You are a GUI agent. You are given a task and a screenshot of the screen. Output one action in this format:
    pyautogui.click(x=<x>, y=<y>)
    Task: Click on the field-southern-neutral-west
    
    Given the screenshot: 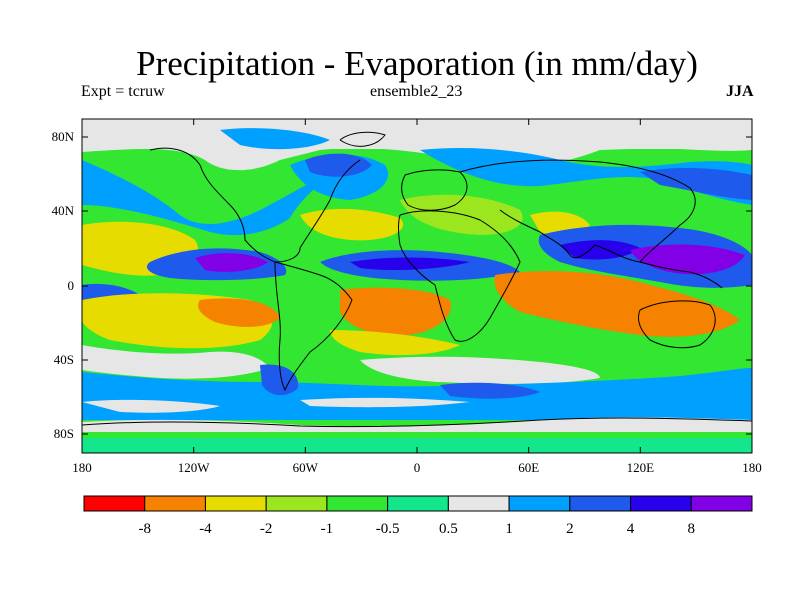 What is the action you would take?
    pyautogui.click(x=176, y=362)
    